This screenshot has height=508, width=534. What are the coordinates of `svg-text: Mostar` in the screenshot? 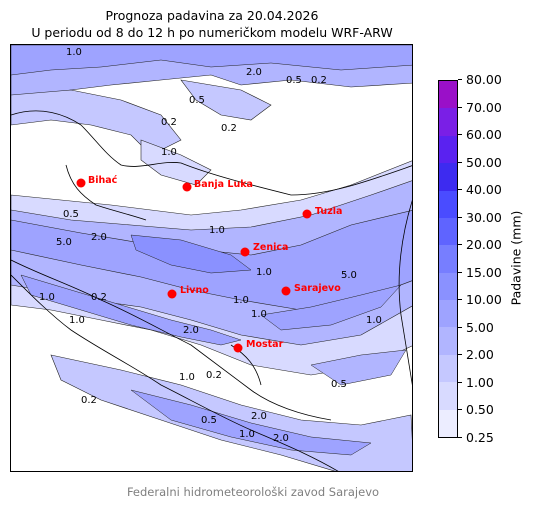 It's located at (265, 344).